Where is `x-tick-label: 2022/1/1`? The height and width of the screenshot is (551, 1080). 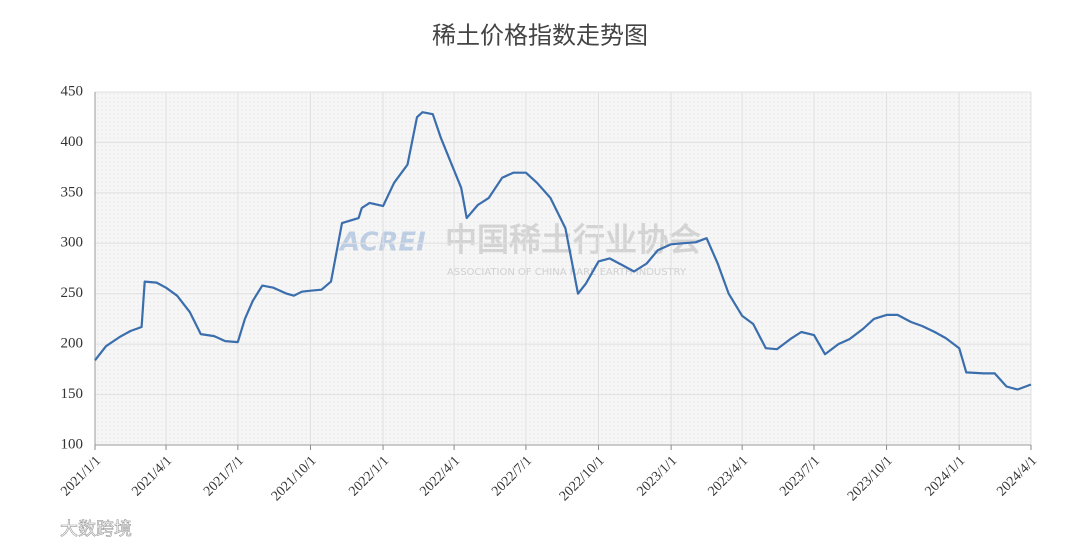 x-tick-label: 2022/1/1 is located at coordinates (369, 476).